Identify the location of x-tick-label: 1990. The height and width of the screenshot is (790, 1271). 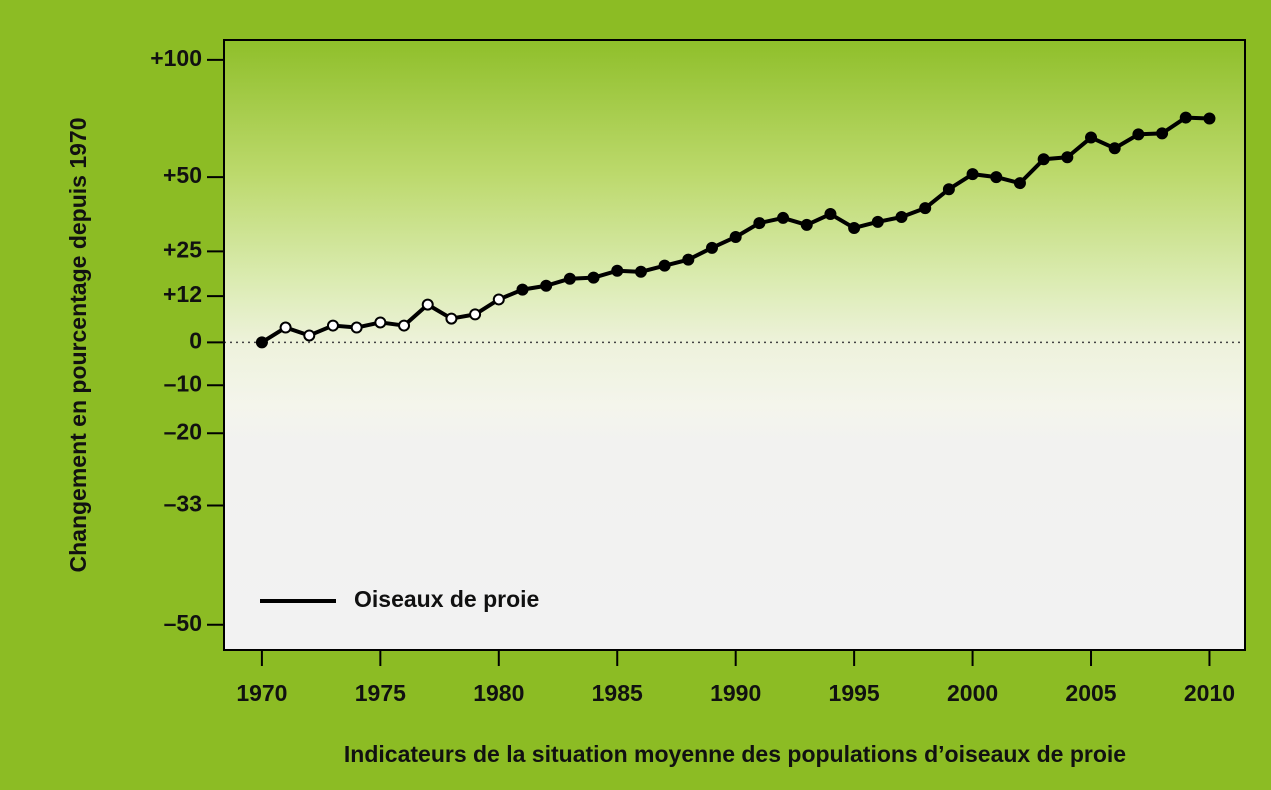
(735, 693).